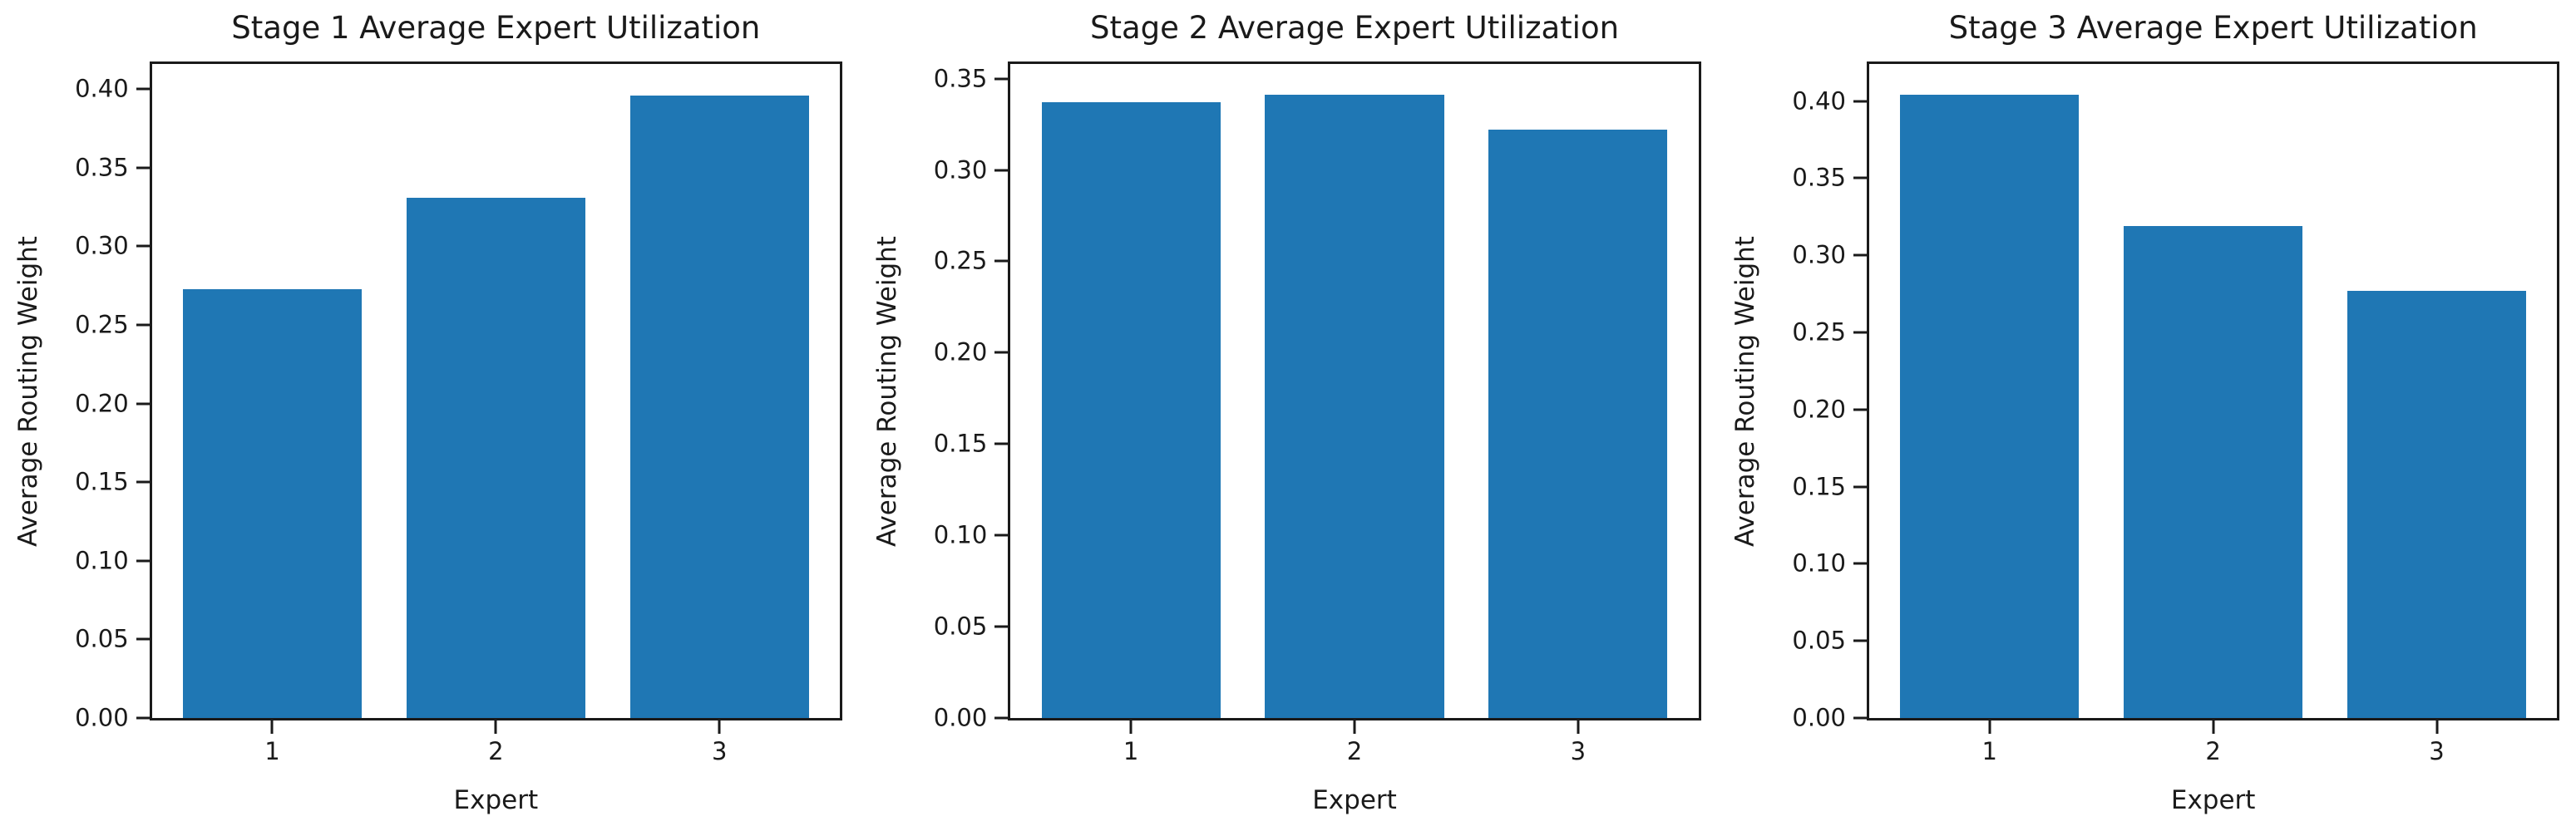 This screenshot has height=836, width=2576. Describe the element at coordinates (2213, 28) in the screenshot. I see `chart-title: Stage 3 Average Expert Utilization` at that location.